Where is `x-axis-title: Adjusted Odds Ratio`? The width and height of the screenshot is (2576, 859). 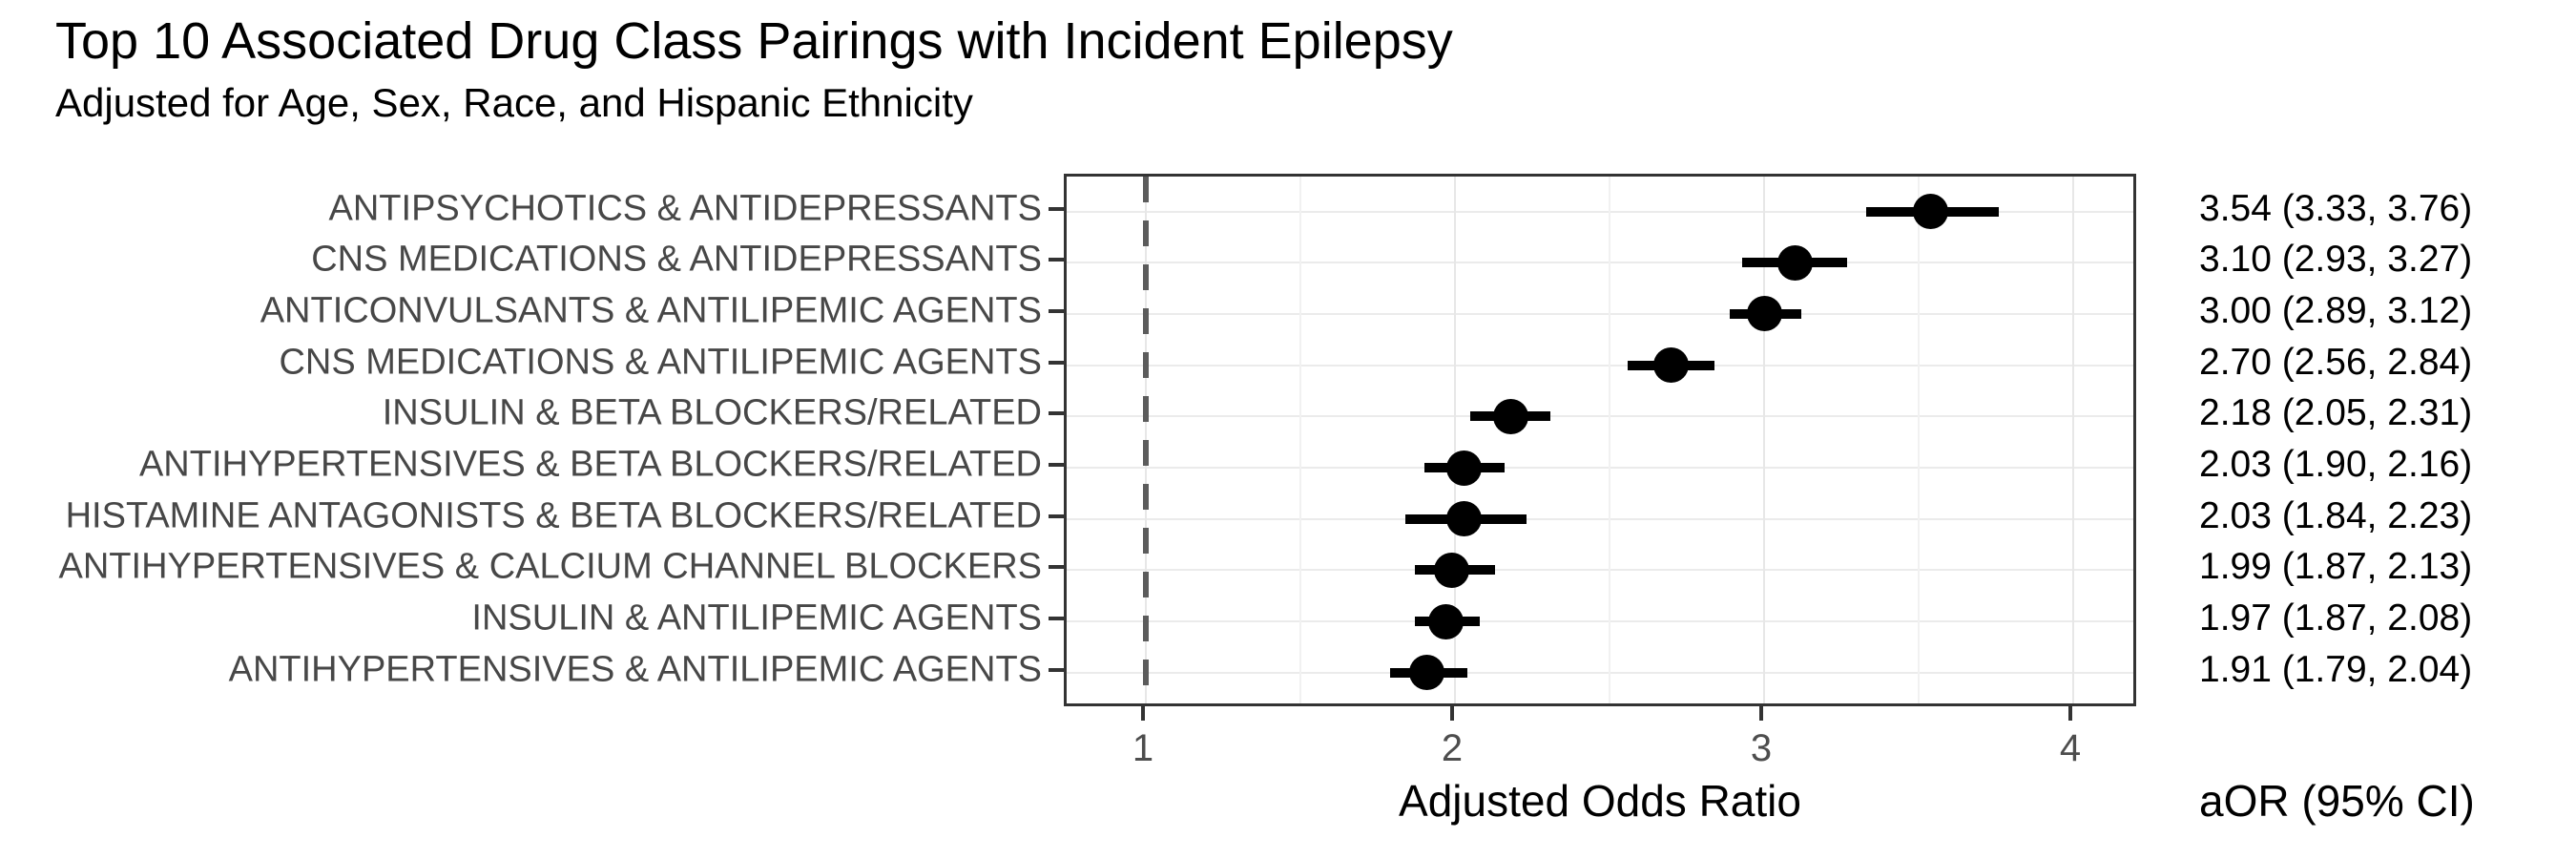
x-axis-title: Adjusted Odds Ratio is located at coordinates (1600, 801).